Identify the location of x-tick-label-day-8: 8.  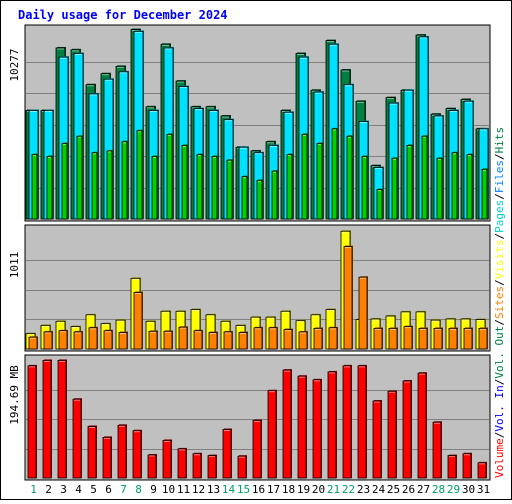
(138, 489).